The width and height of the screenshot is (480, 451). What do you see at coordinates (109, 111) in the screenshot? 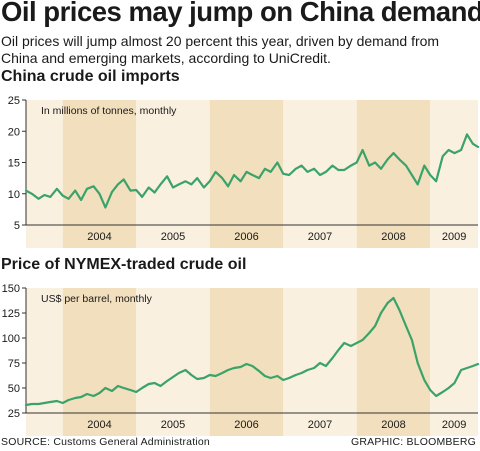
I see `unit-annotation: In millions of tonnes, monthly` at bounding box center [109, 111].